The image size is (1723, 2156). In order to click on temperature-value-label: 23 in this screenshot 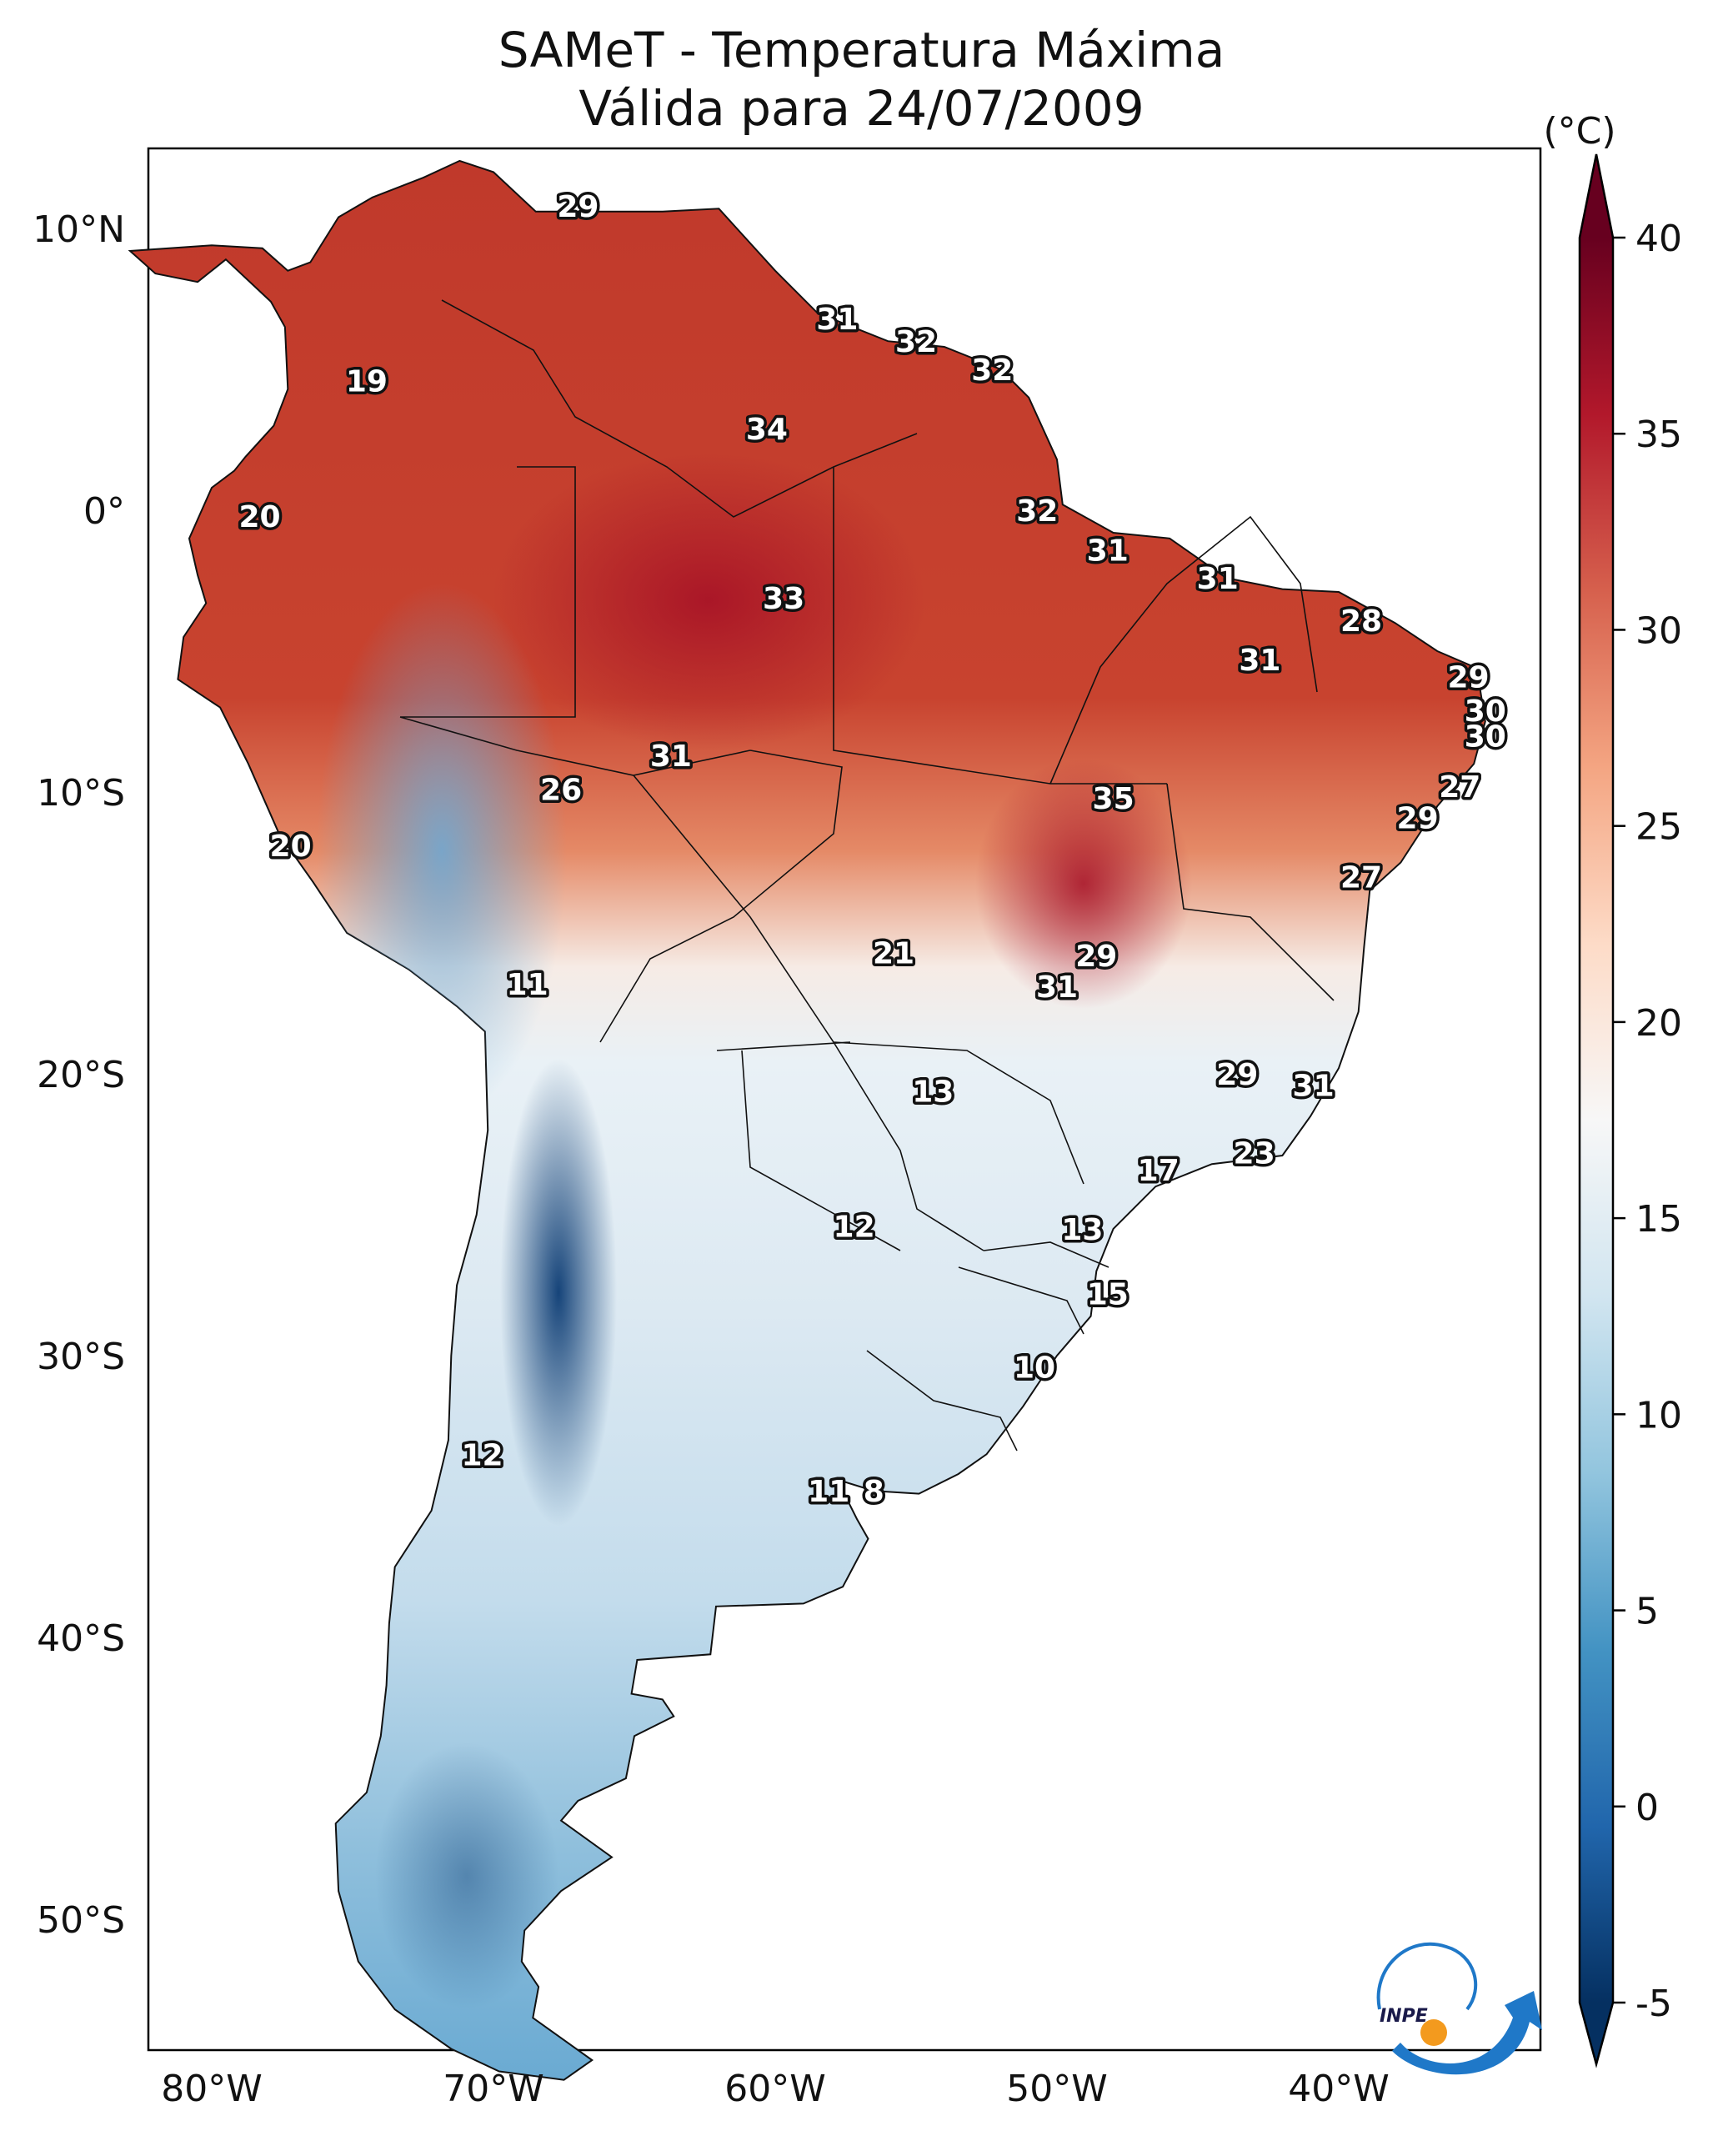, I will do `click(1254, 1154)`.